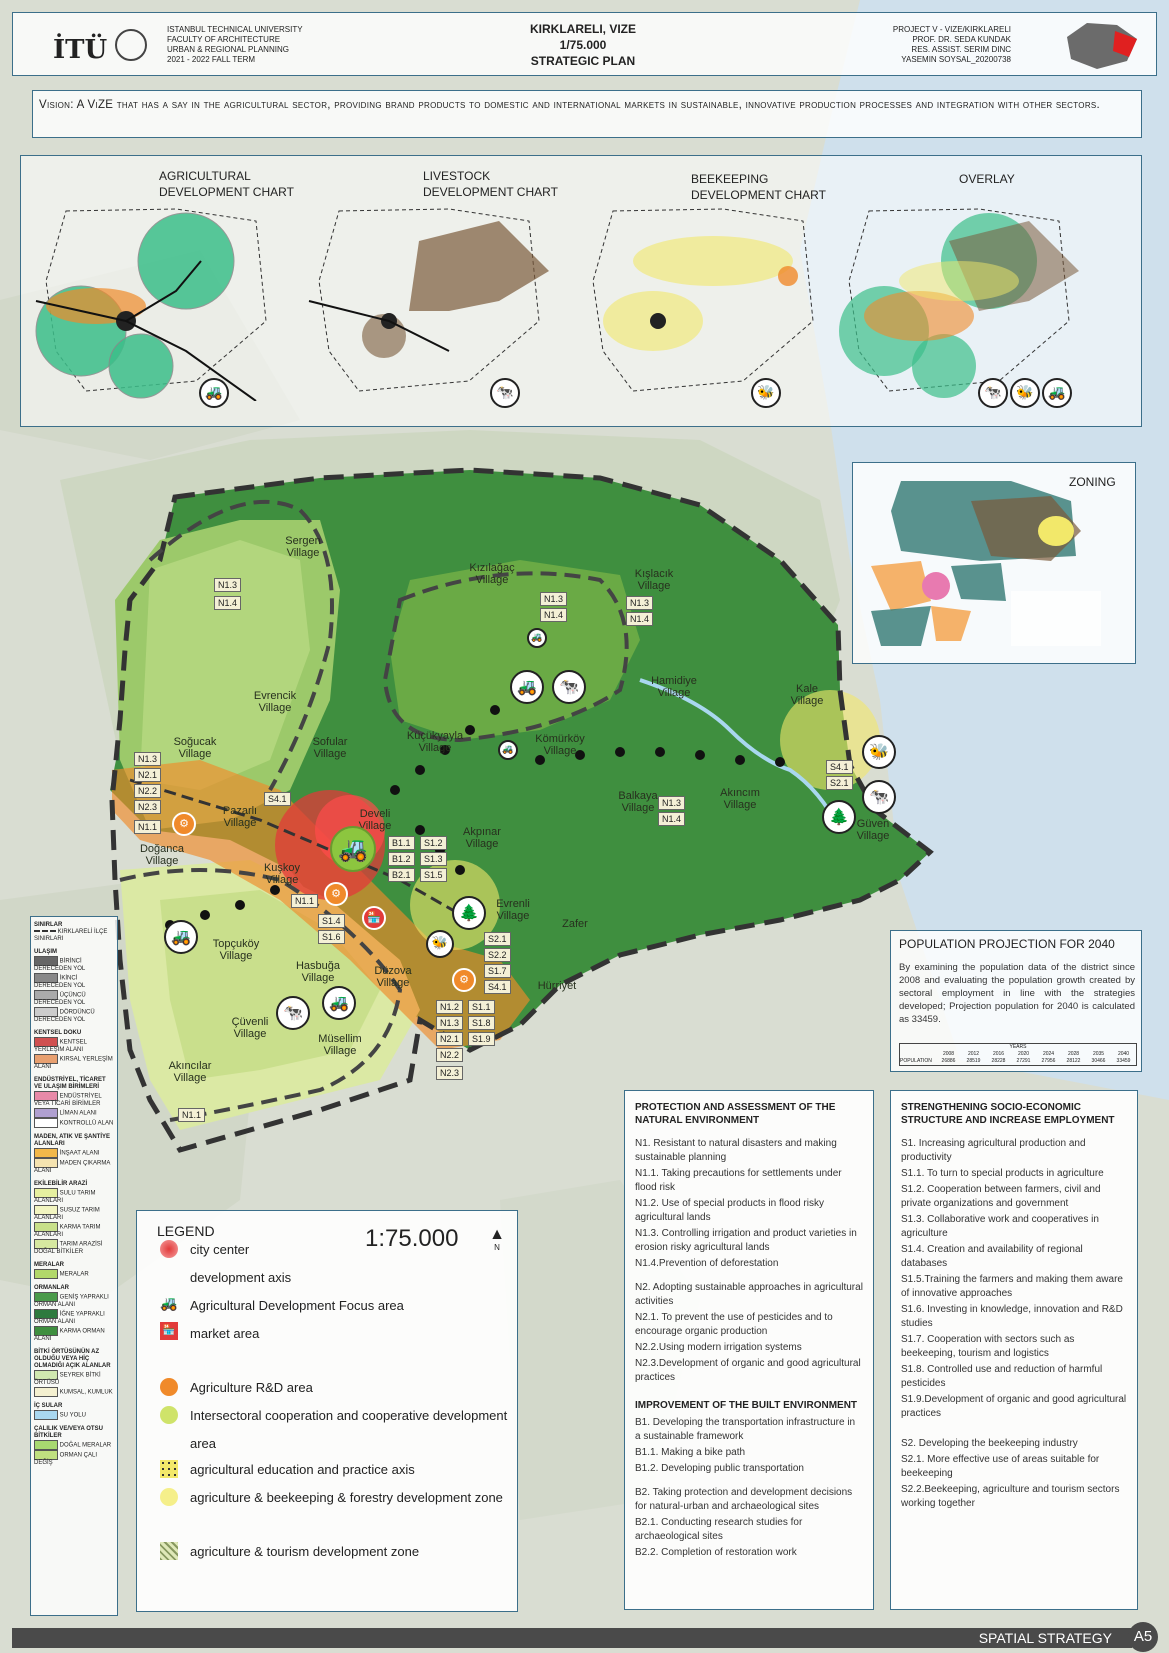 The width and height of the screenshot is (1169, 1653). Describe the element at coordinates (303, 547) in the screenshot. I see `village-label: Sergen Village` at that location.